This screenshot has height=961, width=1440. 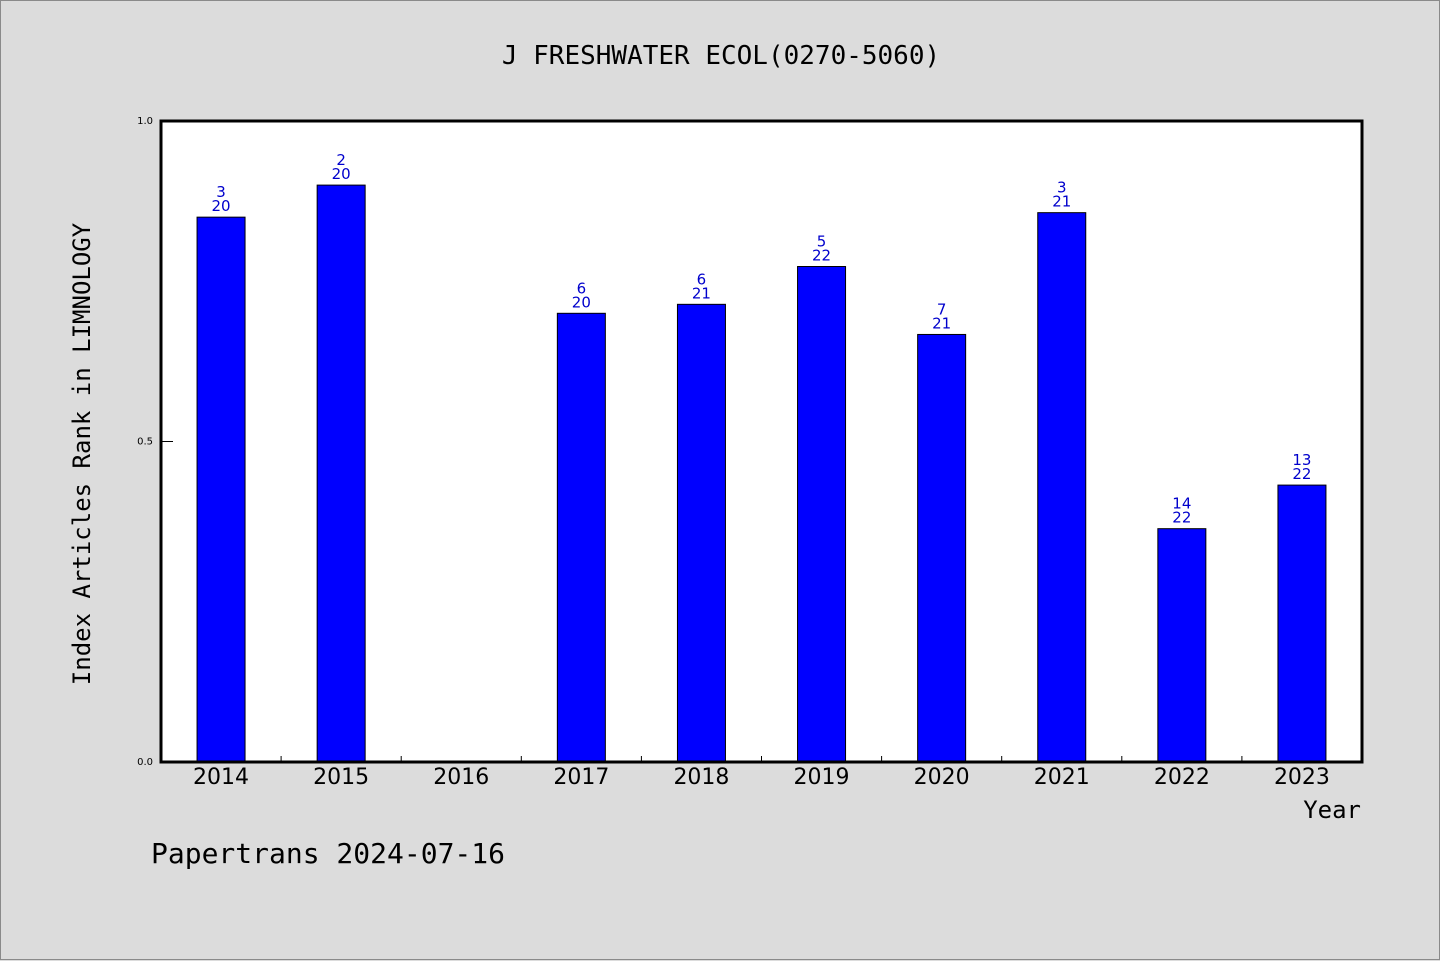 I want to click on bar-2023, so click(x=1302, y=623).